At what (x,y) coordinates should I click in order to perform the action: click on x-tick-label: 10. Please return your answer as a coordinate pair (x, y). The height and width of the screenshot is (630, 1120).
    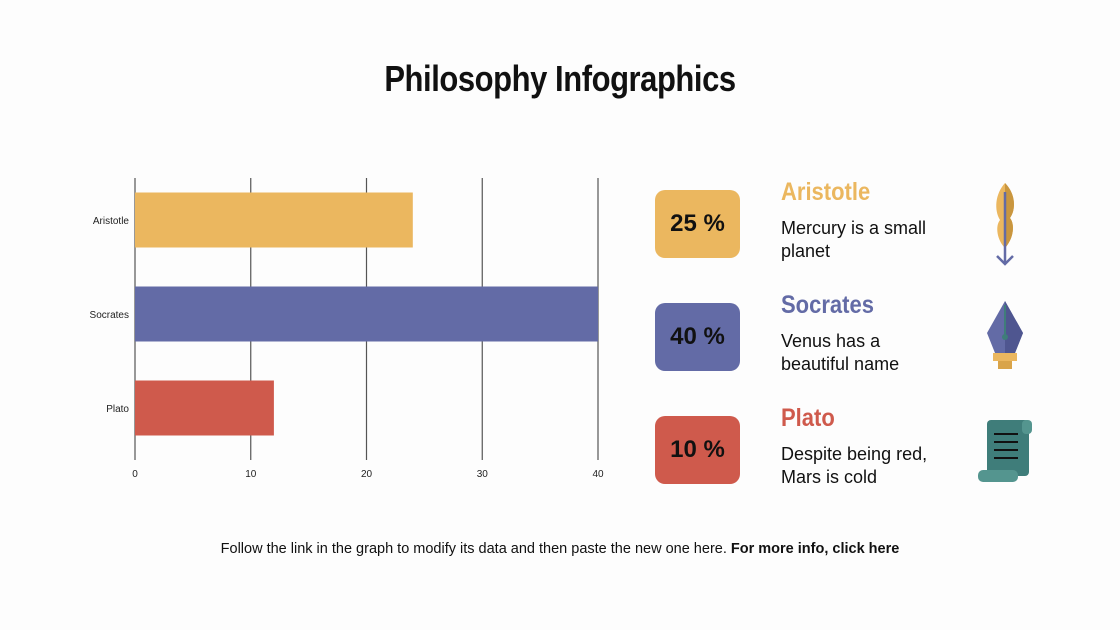
    Looking at the image, I should click on (251, 474).